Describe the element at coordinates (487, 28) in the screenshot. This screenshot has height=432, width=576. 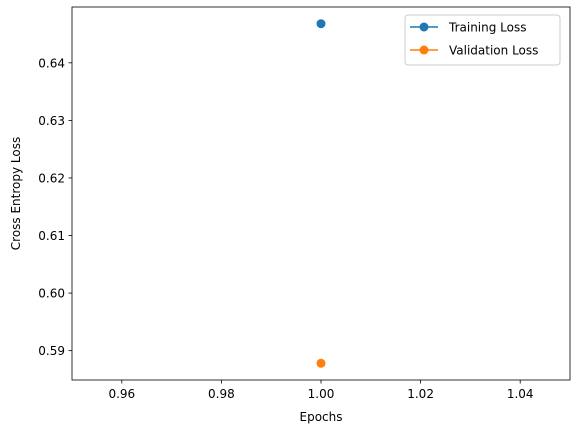
I see `legend-label-training: Training Loss` at that location.